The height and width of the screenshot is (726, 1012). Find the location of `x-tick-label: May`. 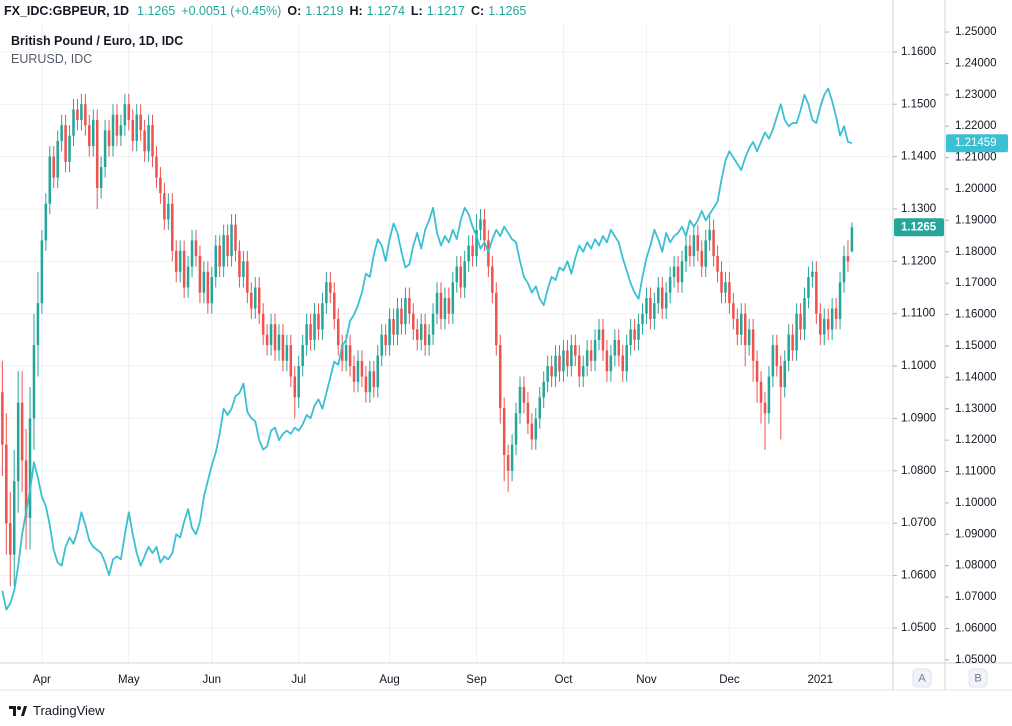

x-tick-label: May is located at coordinates (129, 680).